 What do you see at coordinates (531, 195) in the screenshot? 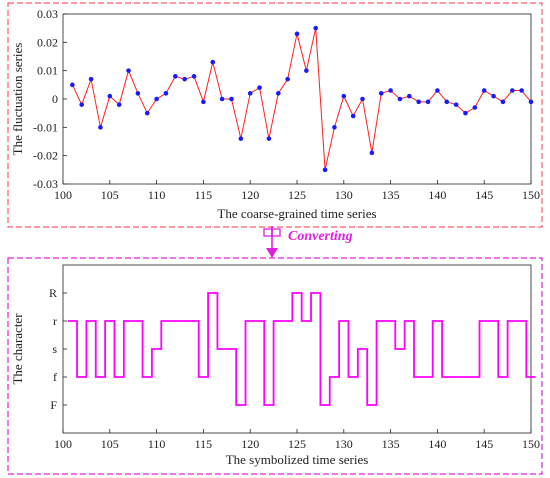
I see `top-x-tick-label: 150` at bounding box center [531, 195].